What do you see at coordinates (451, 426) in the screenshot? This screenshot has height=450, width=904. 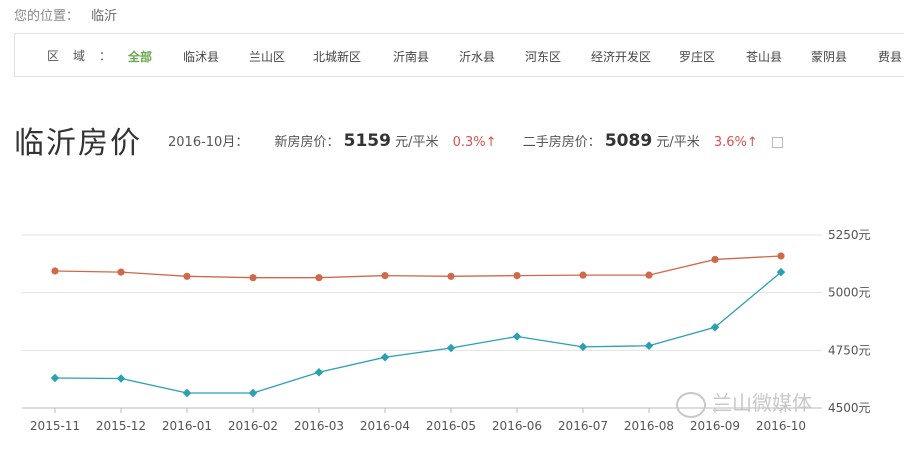 I see `x-tick-label: 2016-05` at bounding box center [451, 426].